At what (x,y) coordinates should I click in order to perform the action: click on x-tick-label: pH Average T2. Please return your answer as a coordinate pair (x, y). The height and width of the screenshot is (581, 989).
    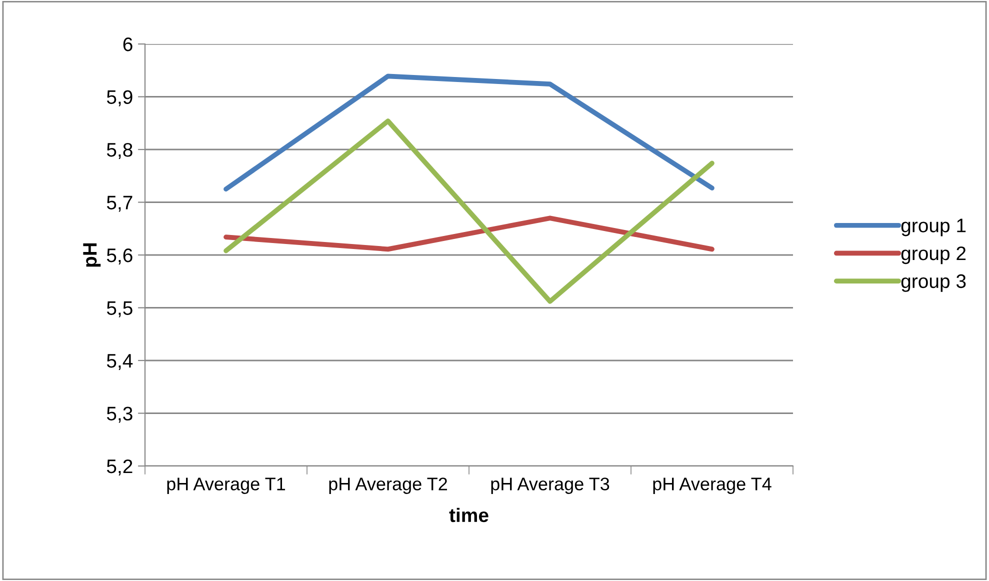
    Looking at the image, I should click on (388, 486).